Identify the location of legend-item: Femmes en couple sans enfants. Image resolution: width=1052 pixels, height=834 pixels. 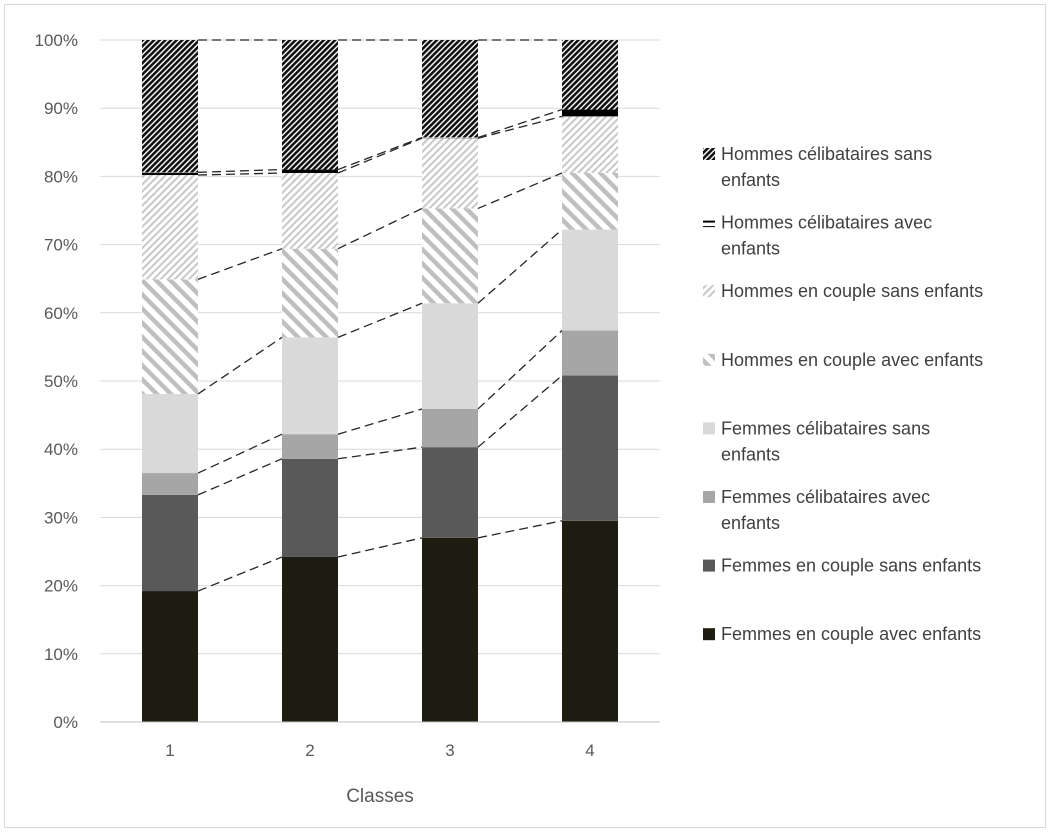
(842, 566).